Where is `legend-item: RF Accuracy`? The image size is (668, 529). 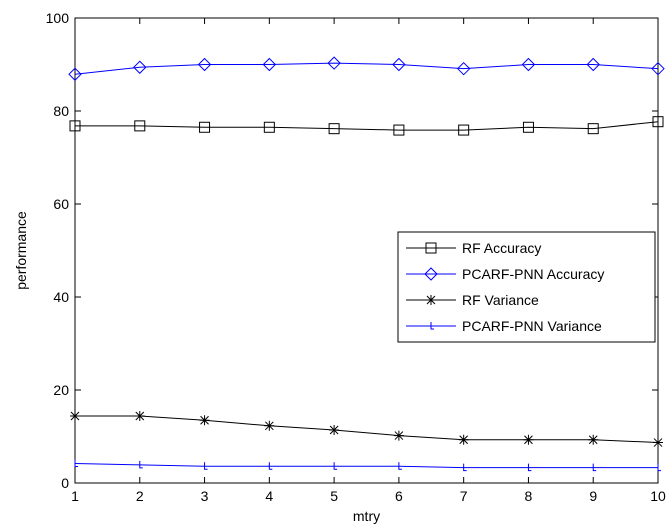
legend-item: RF Accuracy is located at coordinates (473, 248).